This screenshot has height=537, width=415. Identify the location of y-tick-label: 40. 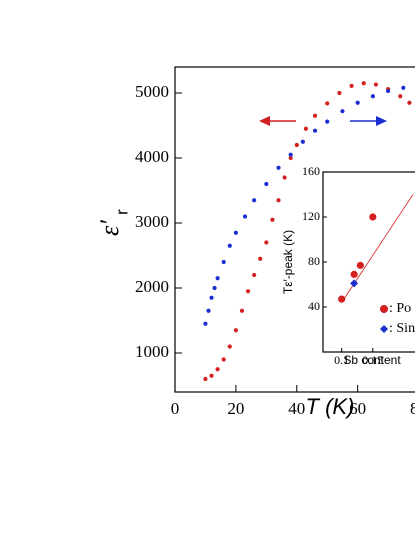
(314, 306).